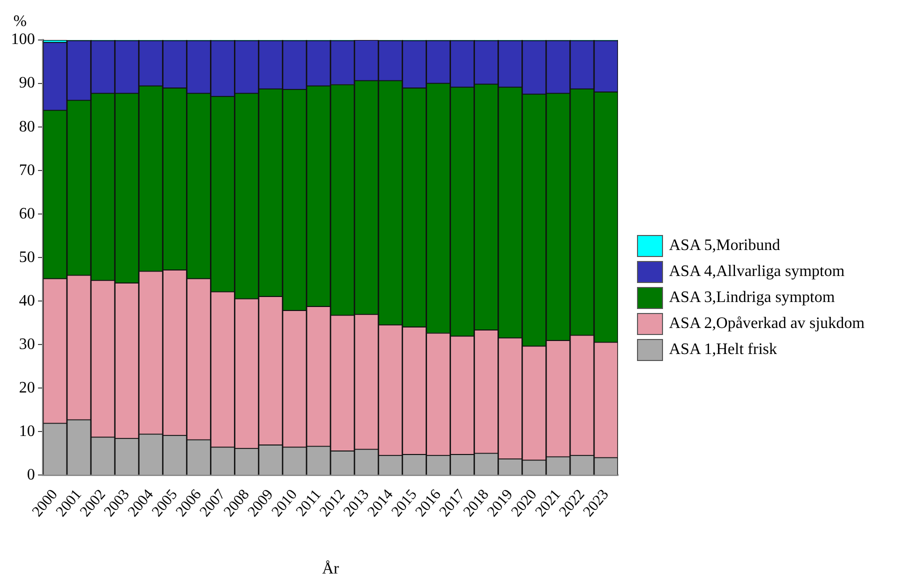 The height and width of the screenshot is (583, 910). What do you see at coordinates (331, 569) in the screenshot?
I see `x-axis-title: År` at bounding box center [331, 569].